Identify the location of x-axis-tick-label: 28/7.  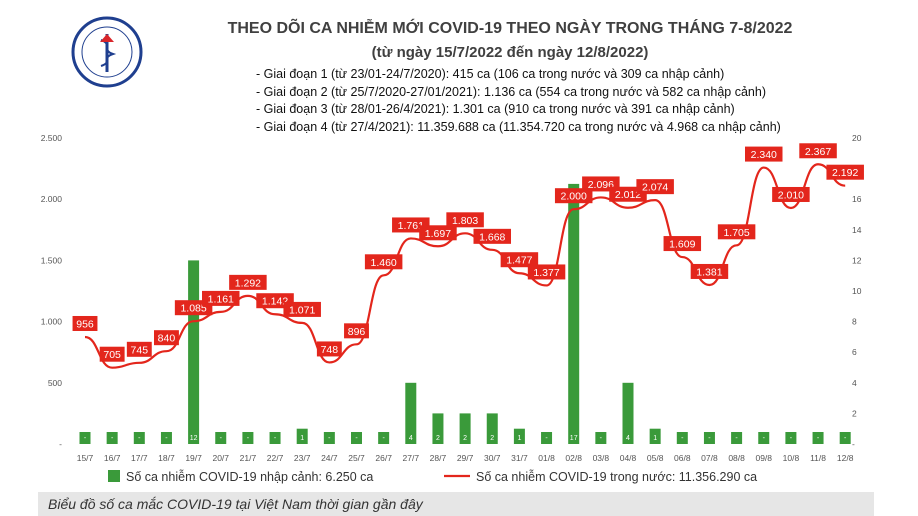
(438, 458).